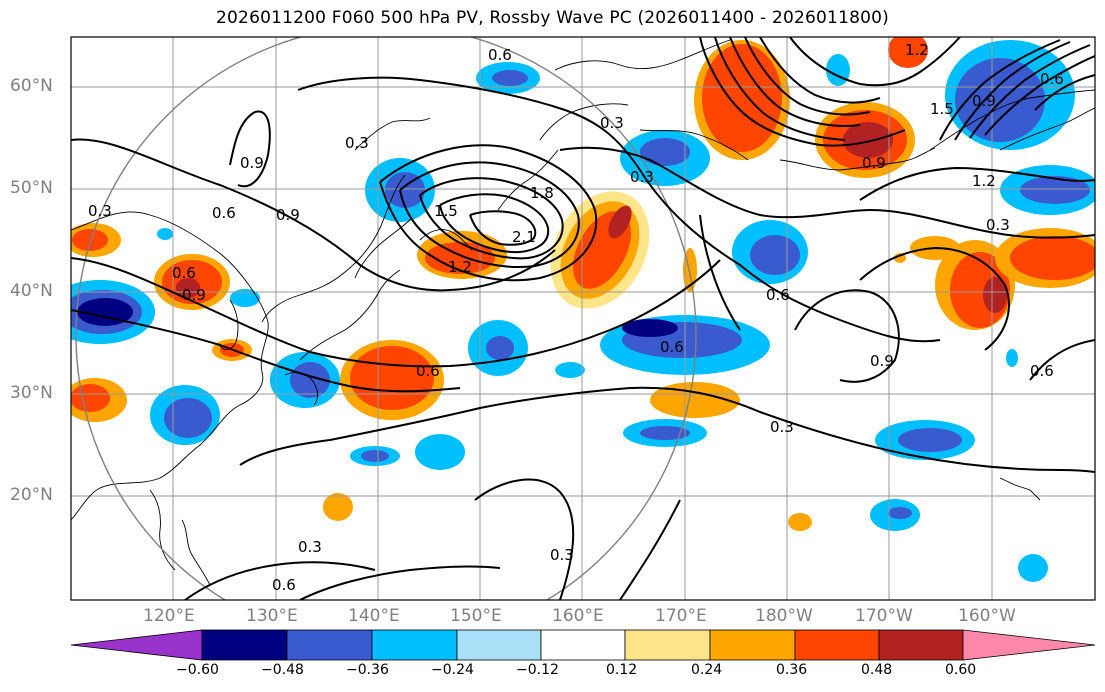  Describe the element at coordinates (282, 670) in the screenshot. I see `colorbar-label: −0.48` at that location.